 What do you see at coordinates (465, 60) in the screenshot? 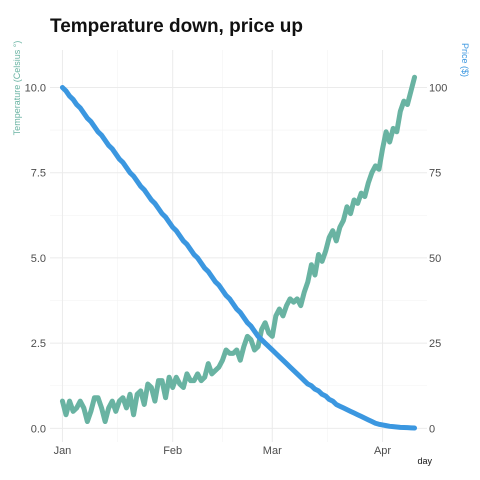
I see `y-right-axis-label: Price ($)` at bounding box center [465, 60].